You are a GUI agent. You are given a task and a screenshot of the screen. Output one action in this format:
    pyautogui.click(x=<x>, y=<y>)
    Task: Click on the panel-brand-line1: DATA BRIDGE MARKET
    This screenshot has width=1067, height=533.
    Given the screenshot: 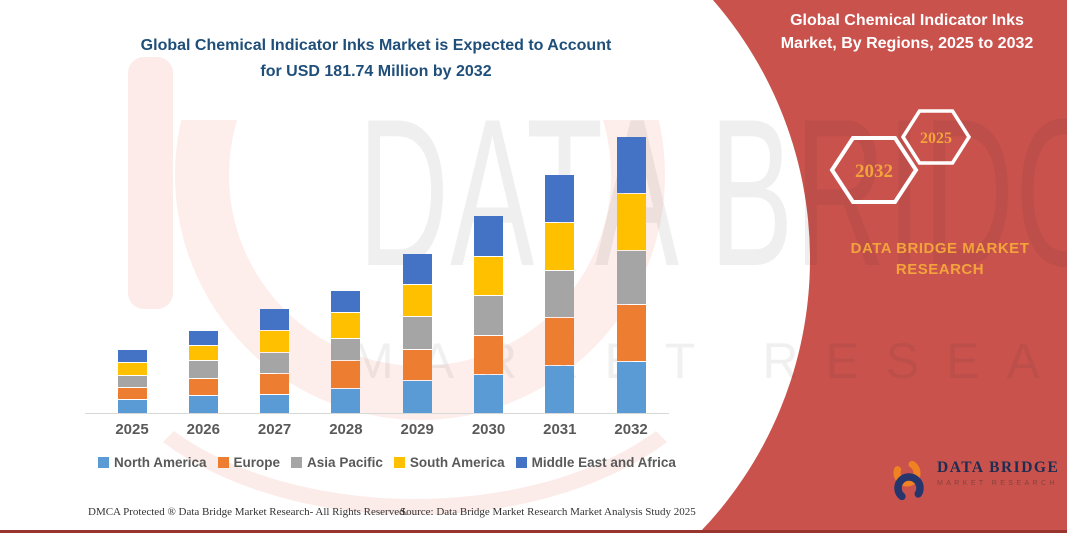 What is the action you would take?
    pyautogui.click(x=940, y=248)
    